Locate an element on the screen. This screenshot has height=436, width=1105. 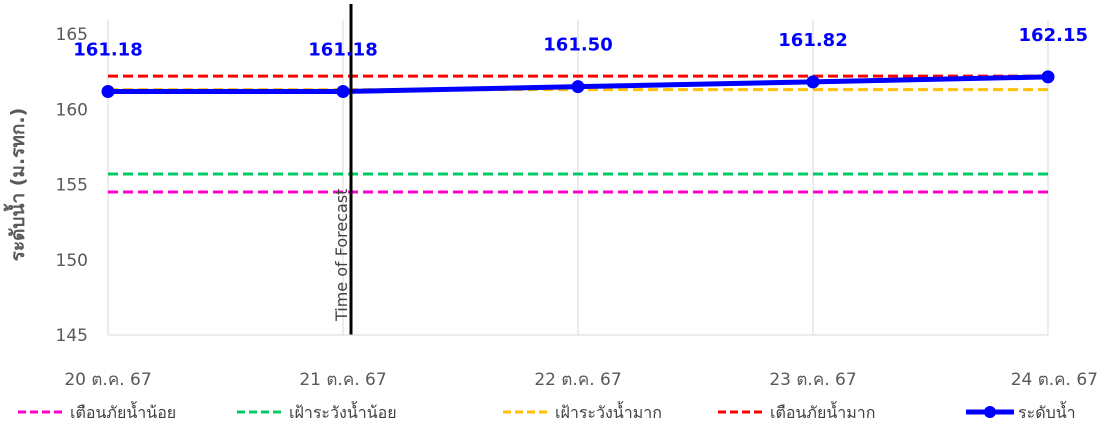
x-tick-label-1: 21 ต.ค. 67 is located at coordinates (342, 380).